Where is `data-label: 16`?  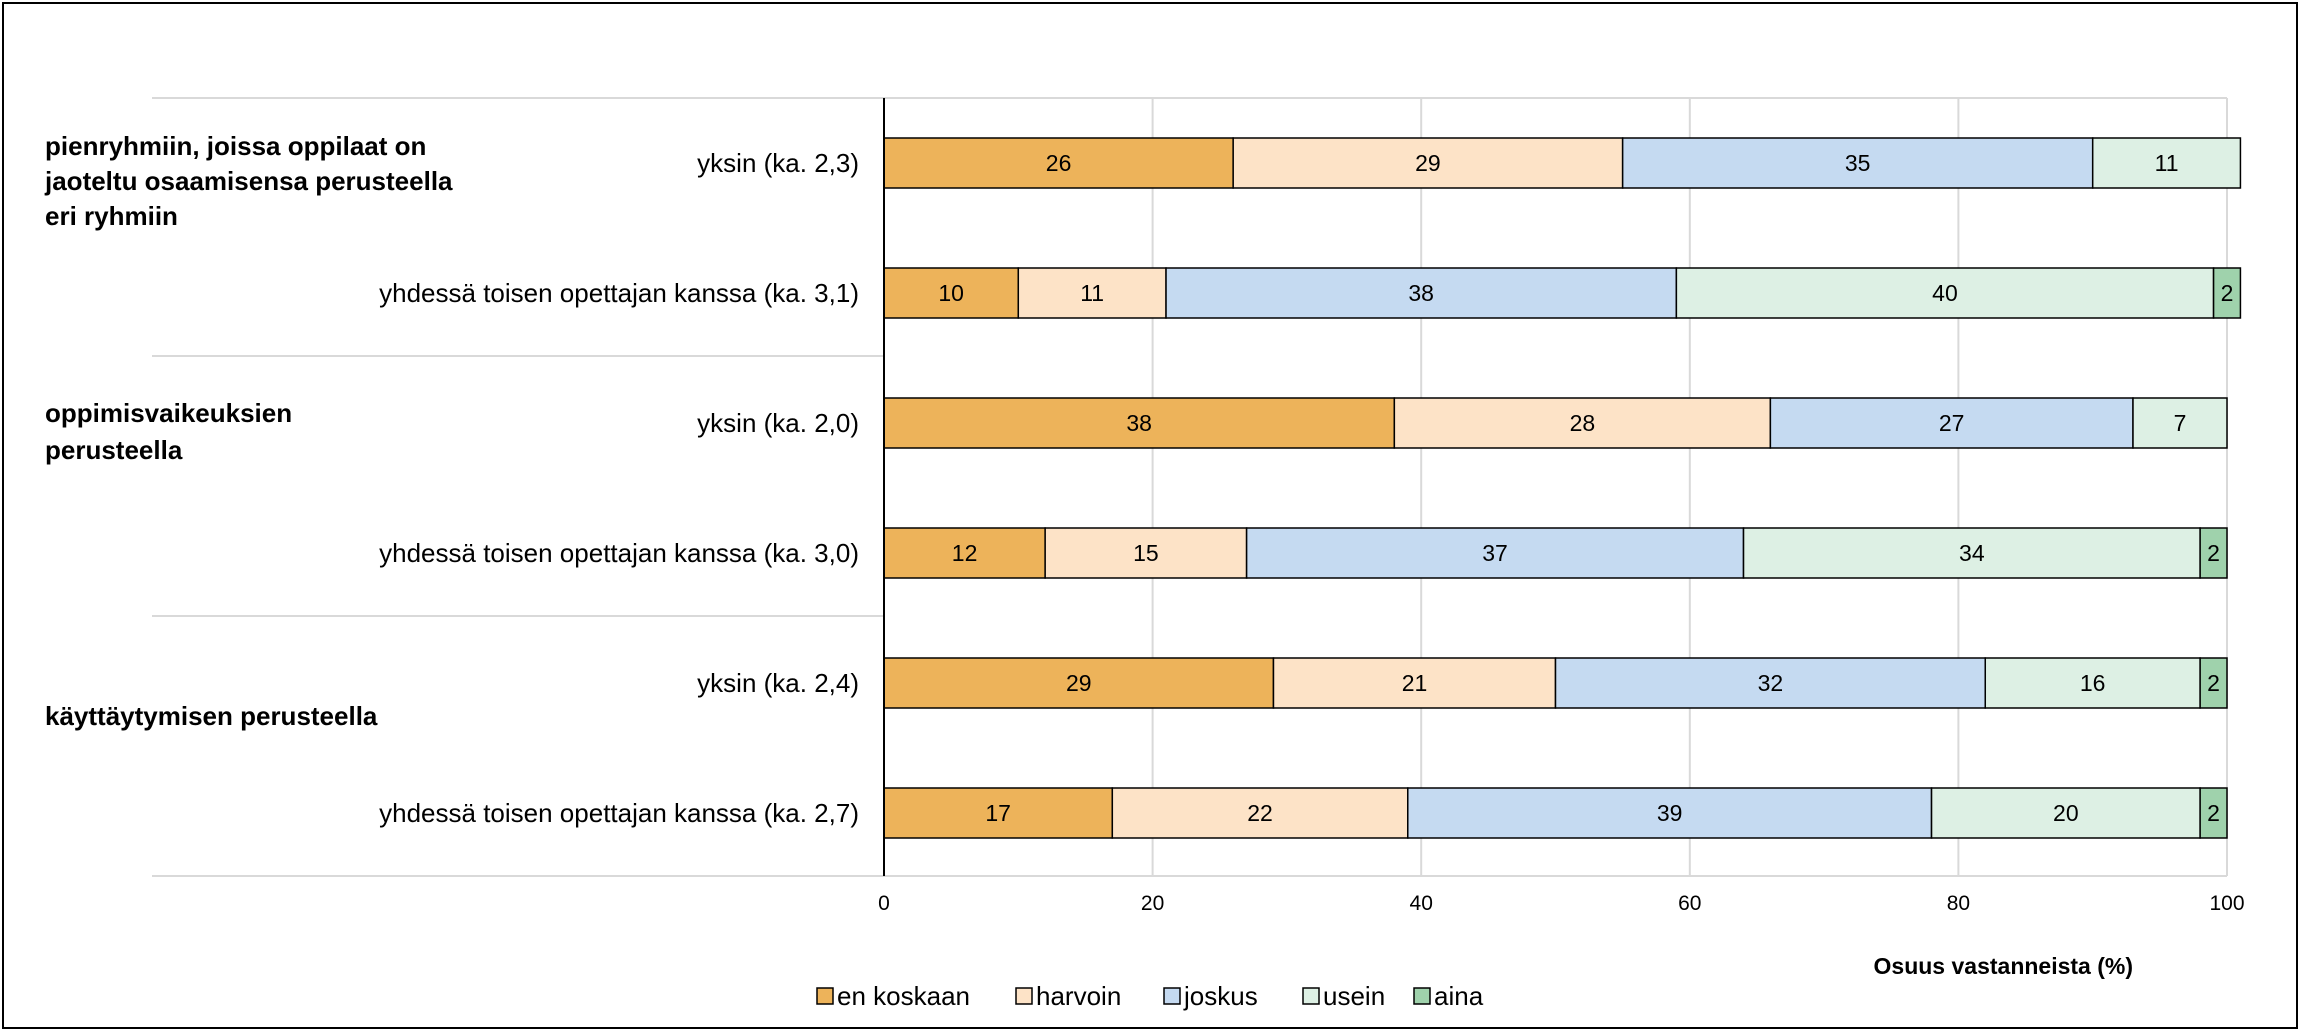
data-label: 16 is located at coordinates (2093, 683).